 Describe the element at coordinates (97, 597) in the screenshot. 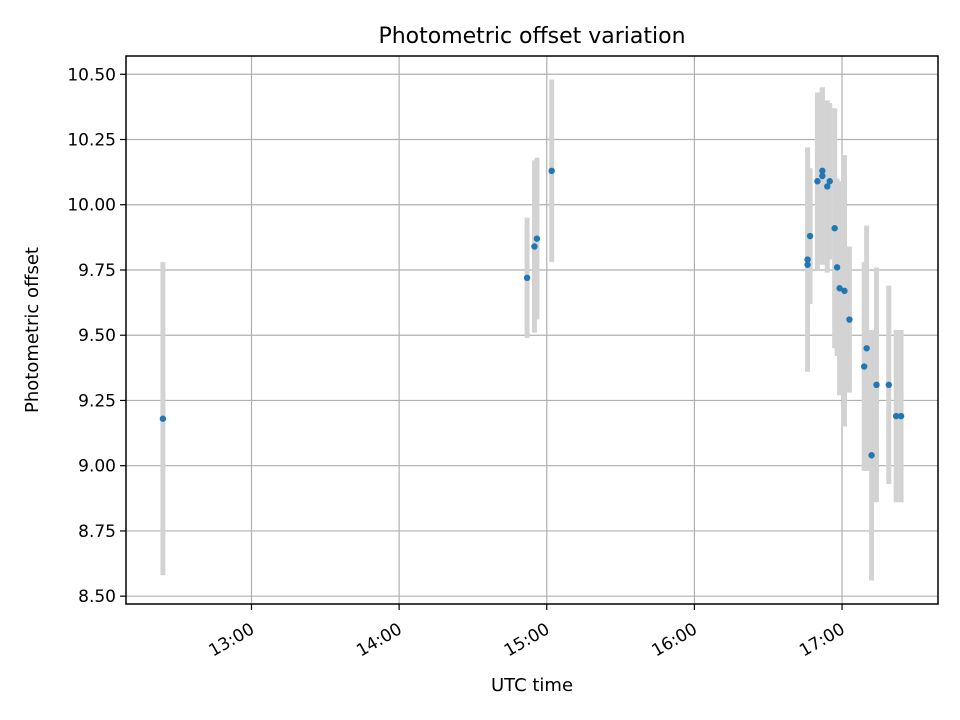

I see `y-tick-label: 8.50` at that location.